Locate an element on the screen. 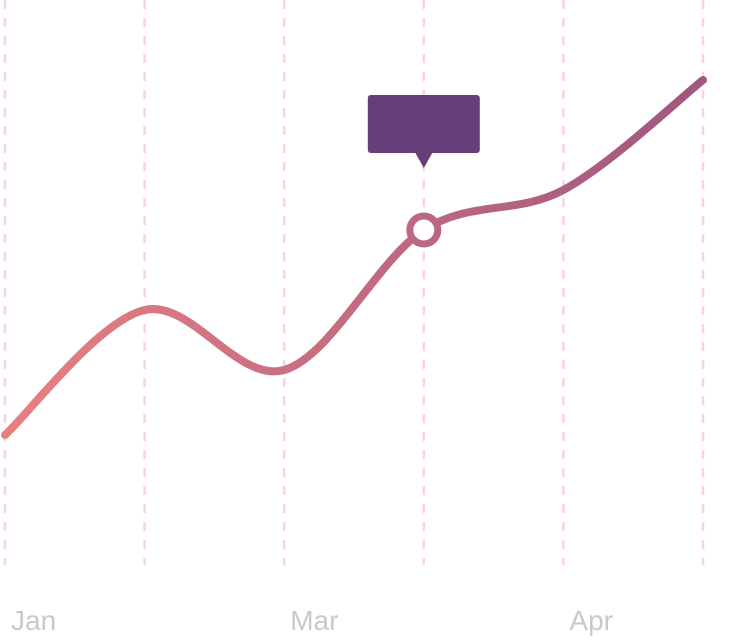 Image resolution: width=730 pixels, height=640 pixels. x-tick-label: Mar is located at coordinates (314, 620).